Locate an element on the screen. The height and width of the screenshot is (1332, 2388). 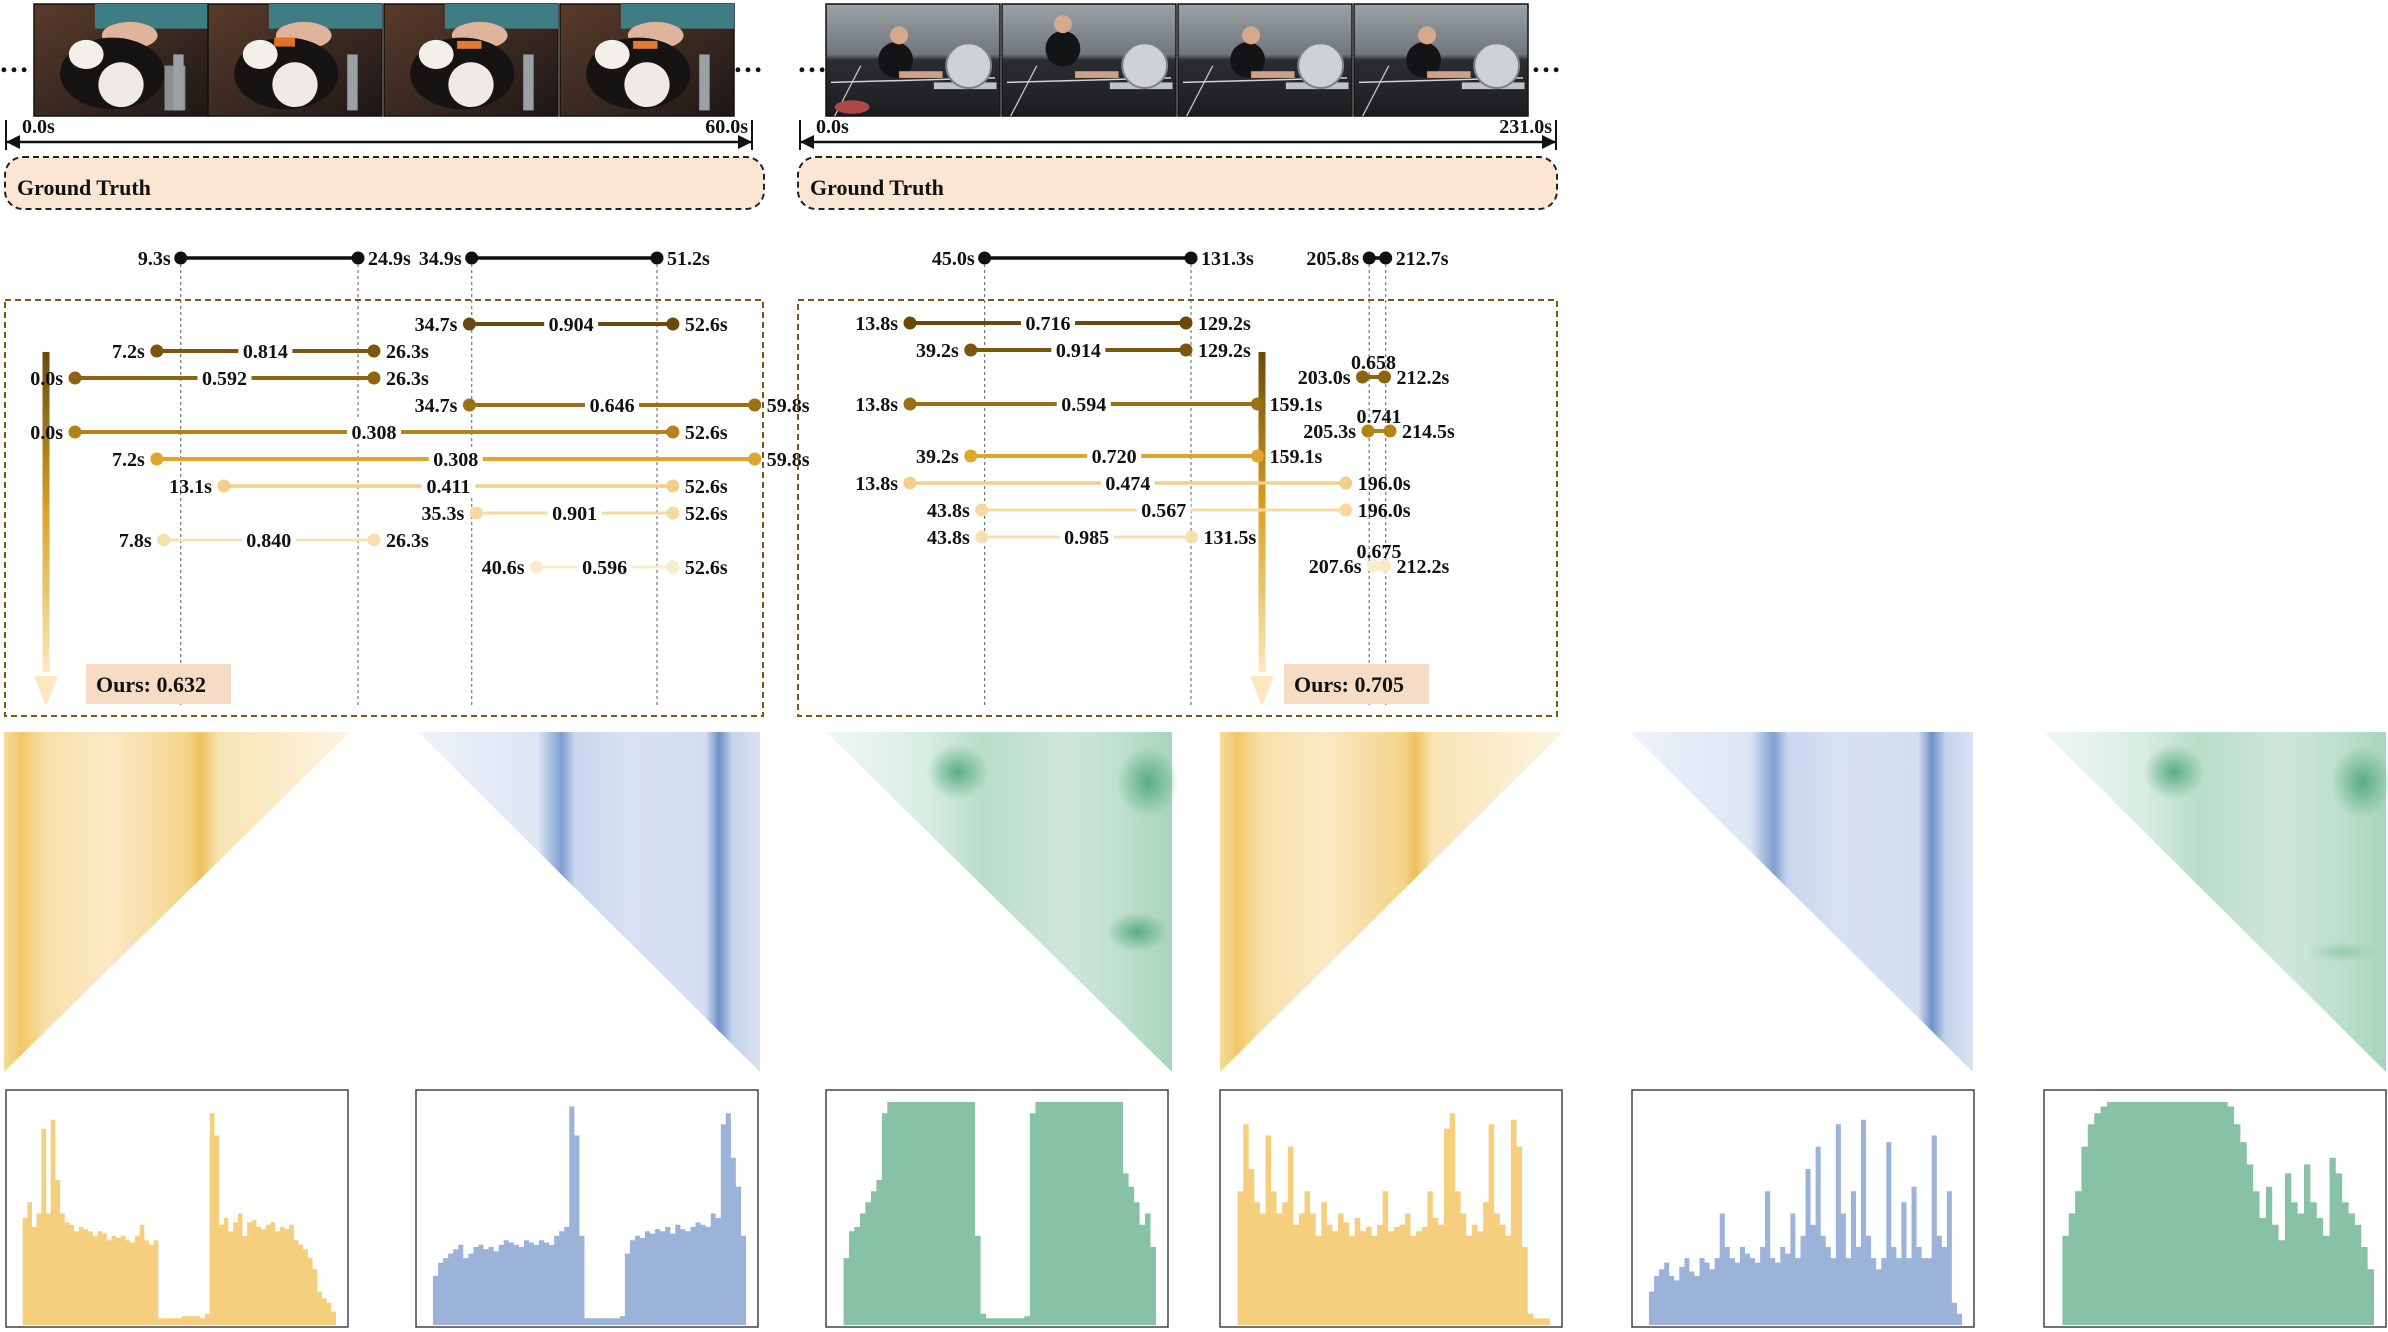
prediction-segment: 0.0s 26.3s 0.592 is located at coordinates (229, 378).